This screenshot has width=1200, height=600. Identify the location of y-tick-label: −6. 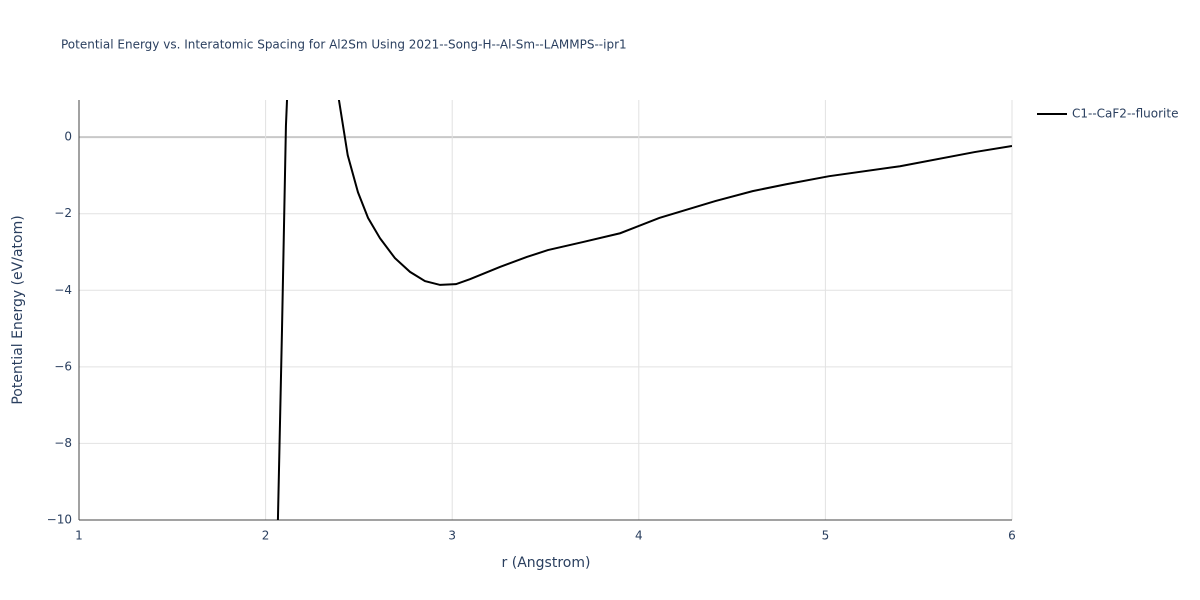
(63, 366).